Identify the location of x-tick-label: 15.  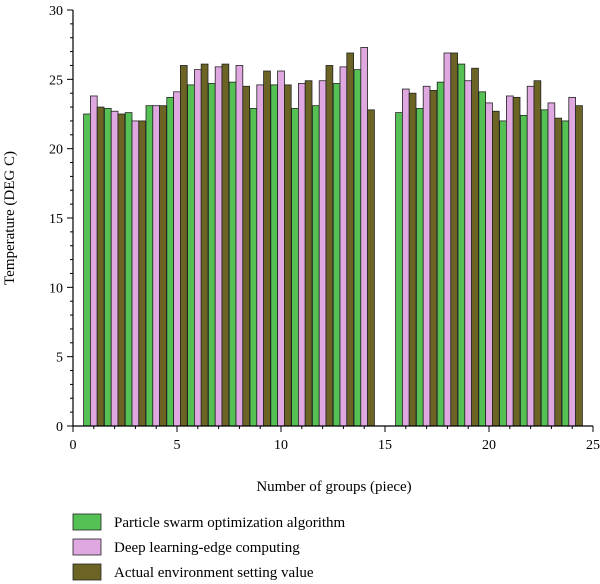
(385, 445).